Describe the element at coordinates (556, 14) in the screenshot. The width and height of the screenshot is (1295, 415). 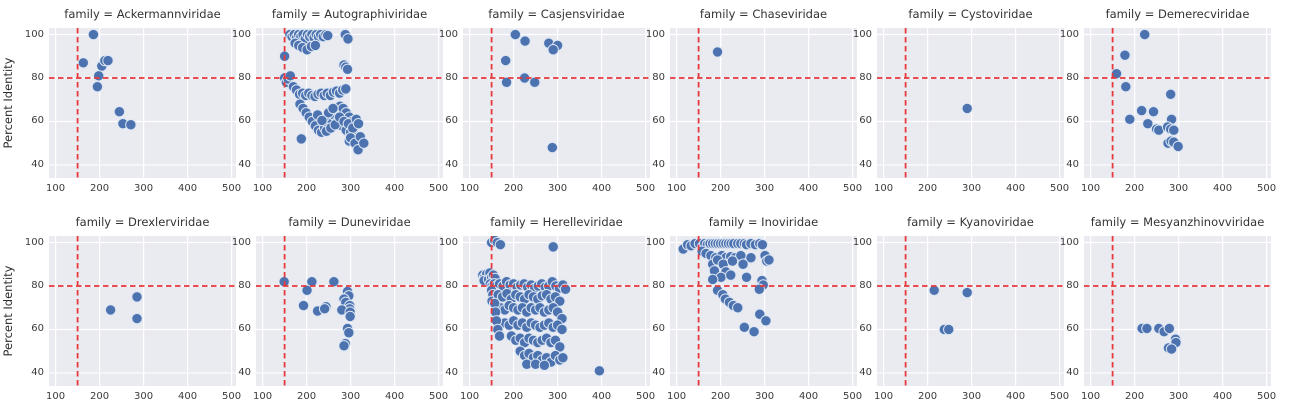
I see `facet-title: family = Casjensviridae` at that location.